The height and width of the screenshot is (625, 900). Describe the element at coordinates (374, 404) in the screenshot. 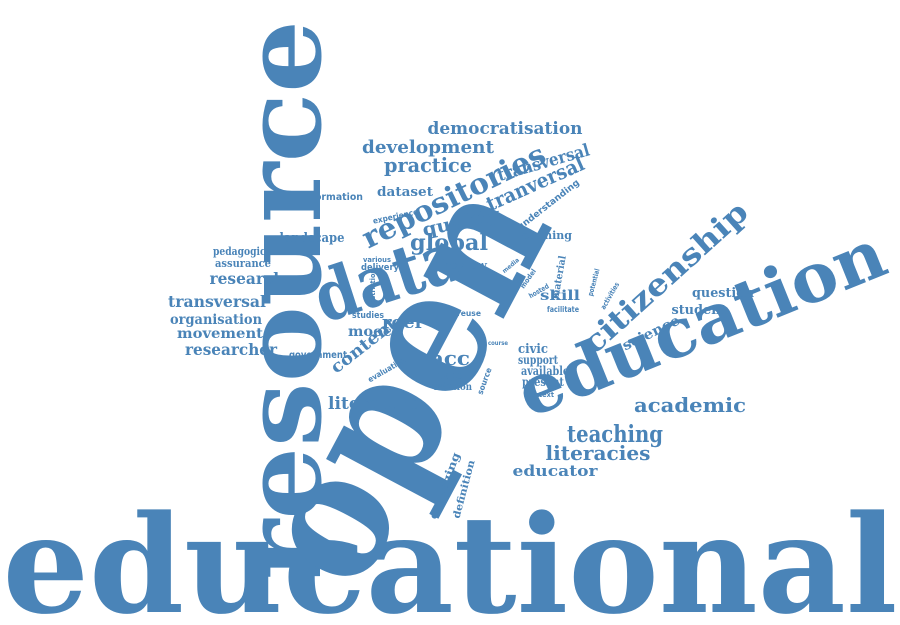

I see `word-literature: literature` at that location.